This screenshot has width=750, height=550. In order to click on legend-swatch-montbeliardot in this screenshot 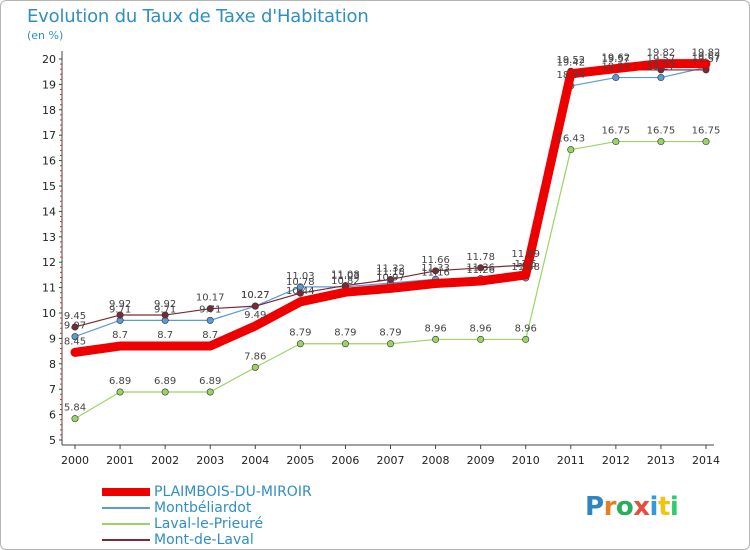, I will do `click(126, 508)`.